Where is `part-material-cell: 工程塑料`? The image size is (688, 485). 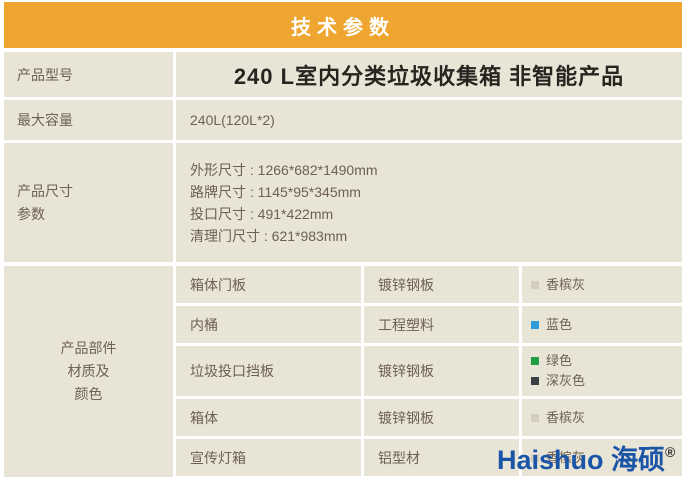 part-material-cell: 工程塑料 is located at coordinates (441, 324).